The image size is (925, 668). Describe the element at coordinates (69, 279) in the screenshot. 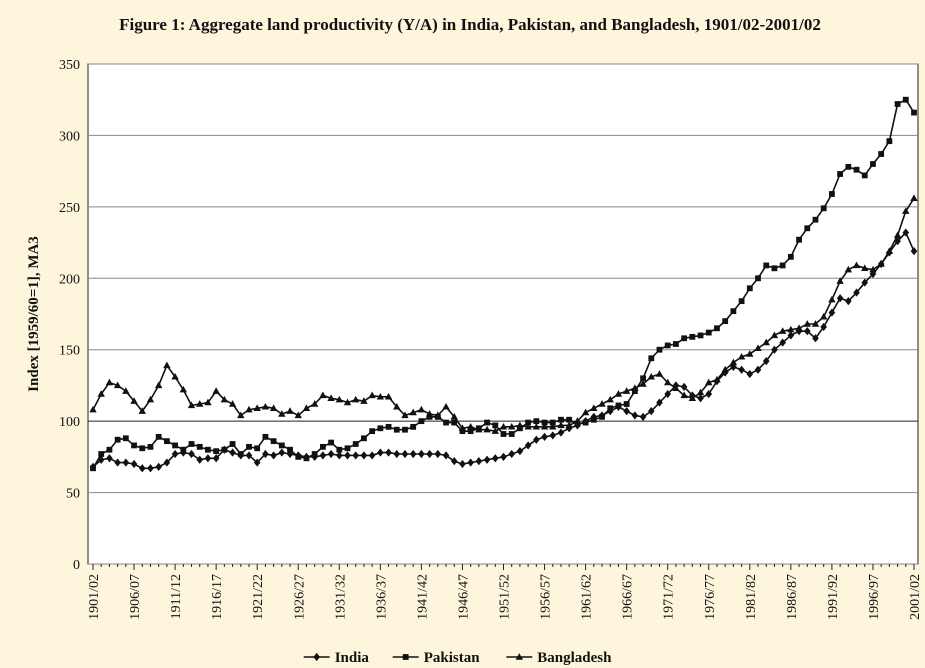

I see `y-tick-label: 200` at that location.